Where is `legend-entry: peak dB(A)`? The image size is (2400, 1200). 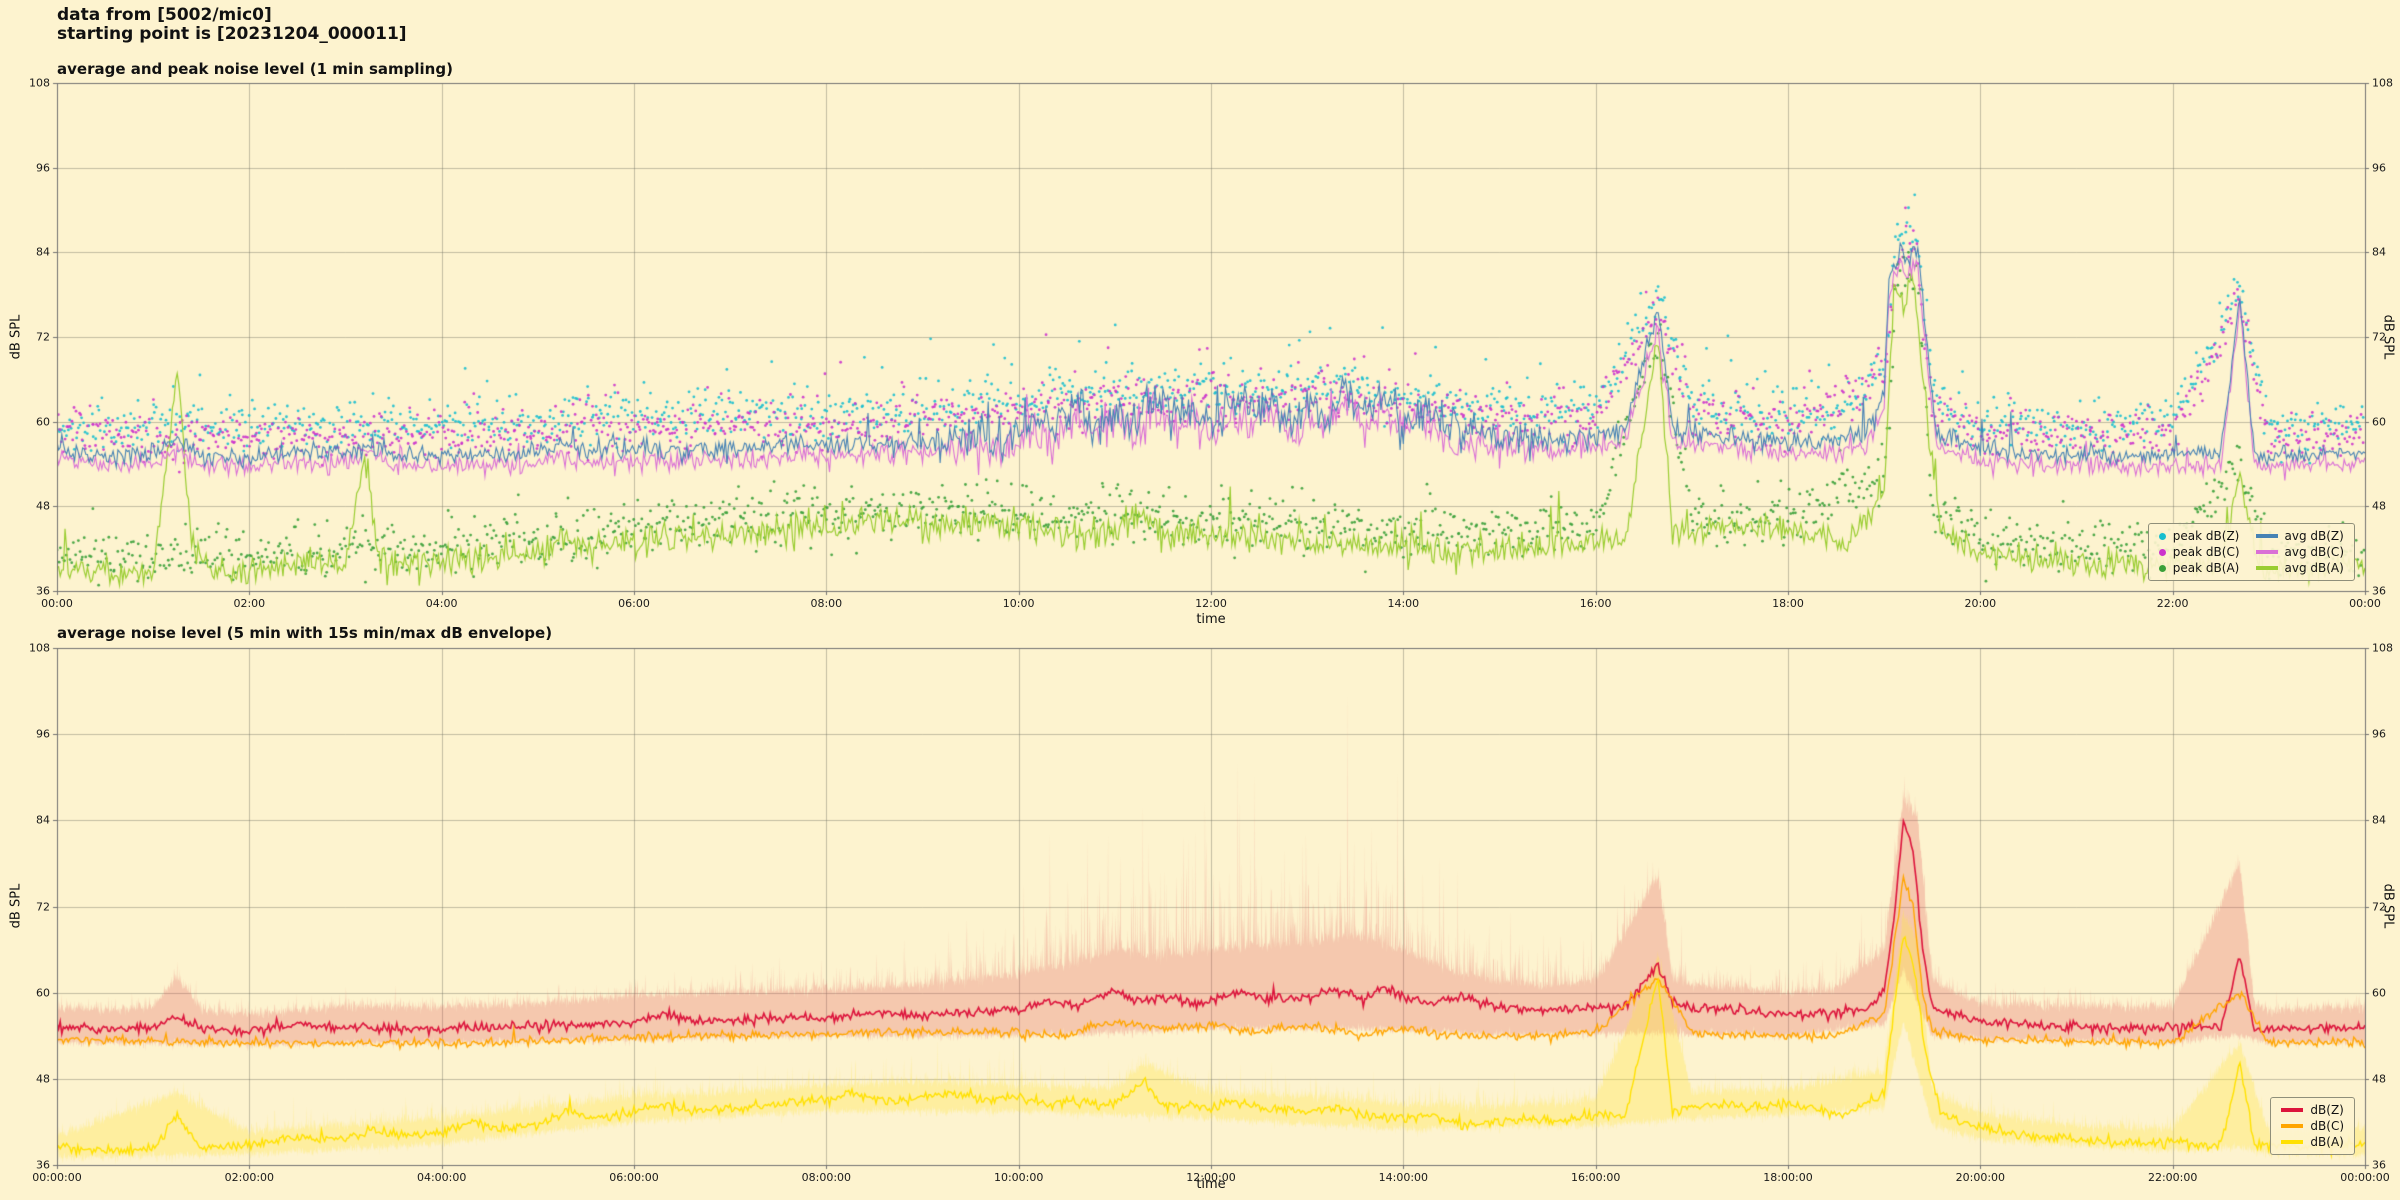
legend-entry: peak dB(A) is located at coordinates (2199, 568).